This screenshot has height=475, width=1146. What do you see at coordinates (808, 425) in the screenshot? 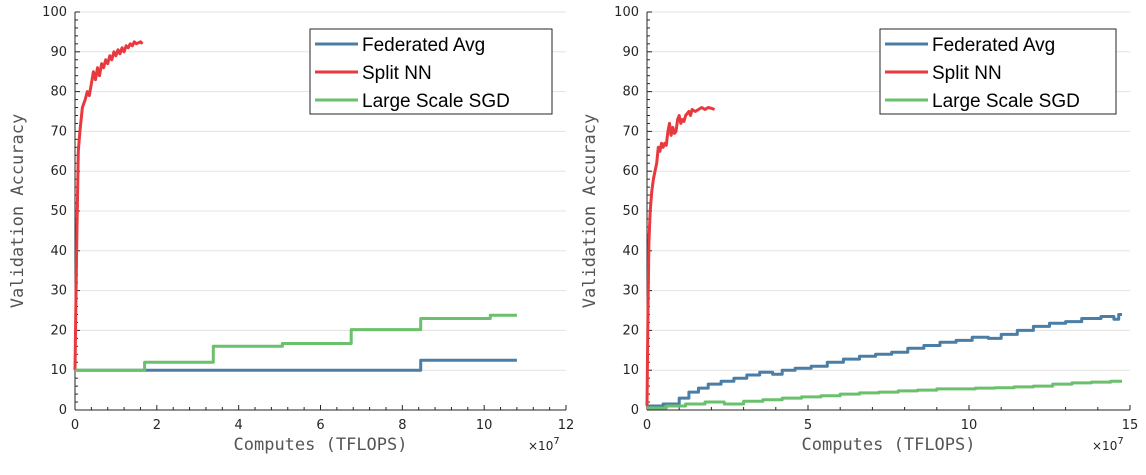
I see `x-tick-label: 5` at bounding box center [808, 425].